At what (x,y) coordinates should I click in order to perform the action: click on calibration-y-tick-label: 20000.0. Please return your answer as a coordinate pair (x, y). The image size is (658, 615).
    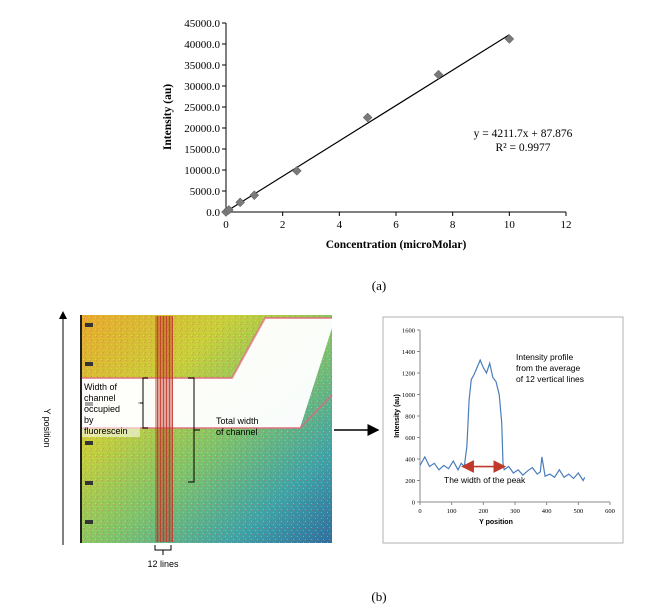
    Looking at the image, I should click on (202, 129).